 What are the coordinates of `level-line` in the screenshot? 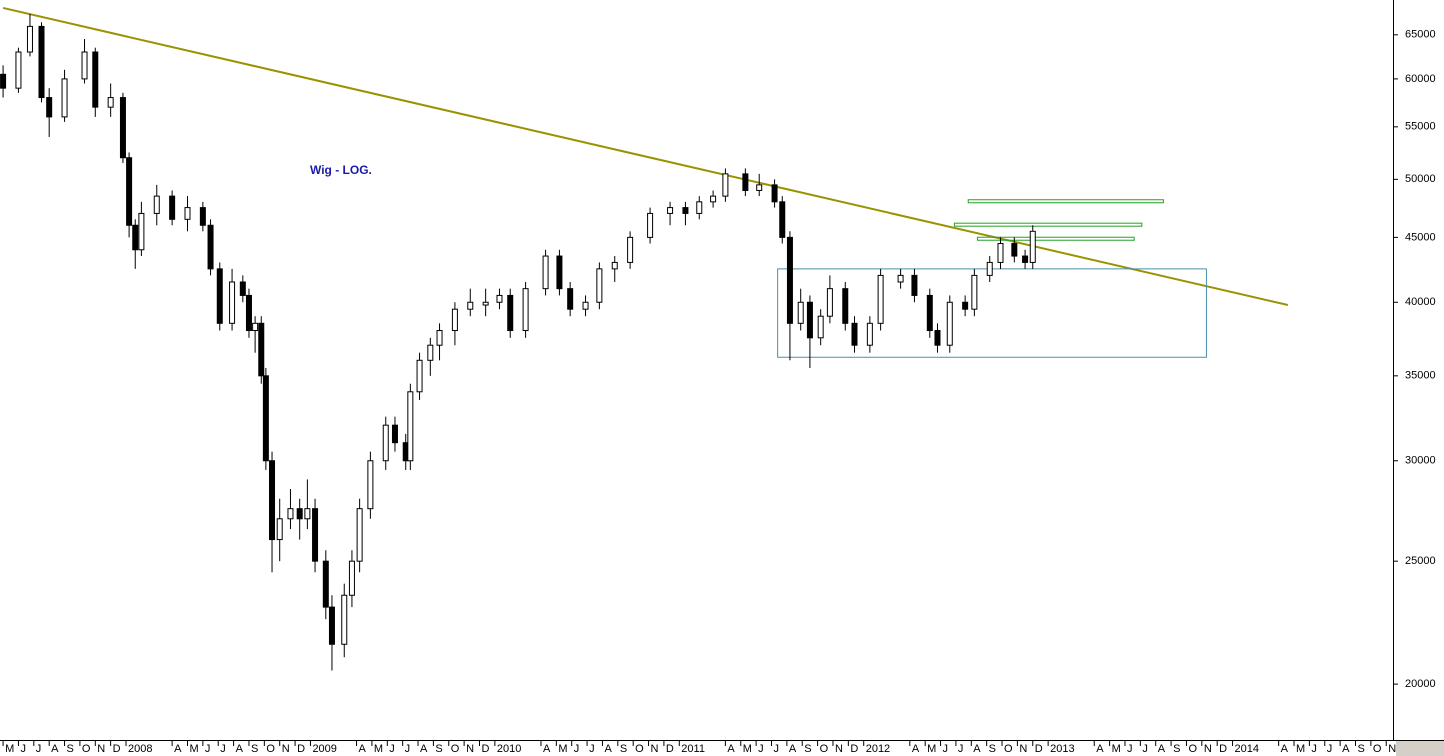 It's located at (1065, 201).